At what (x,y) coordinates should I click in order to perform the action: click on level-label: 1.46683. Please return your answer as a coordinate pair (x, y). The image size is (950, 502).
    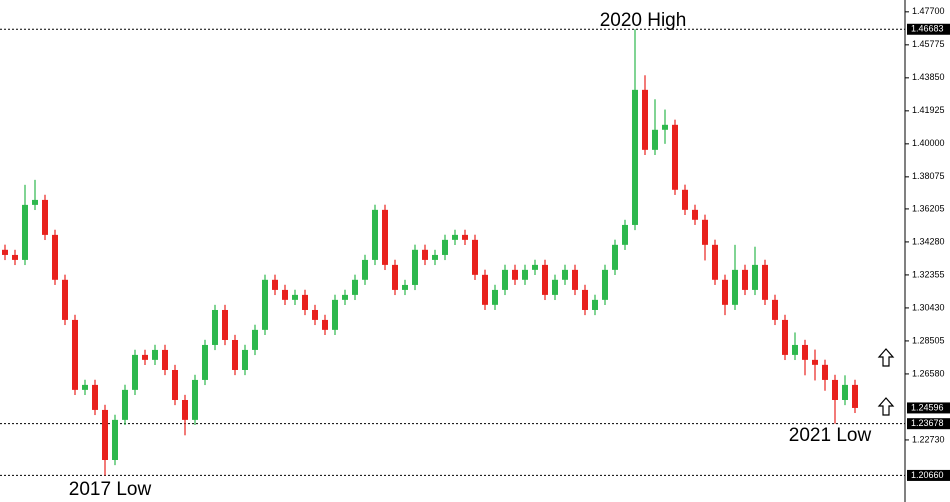
    Looking at the image, I should click on (927, 29).